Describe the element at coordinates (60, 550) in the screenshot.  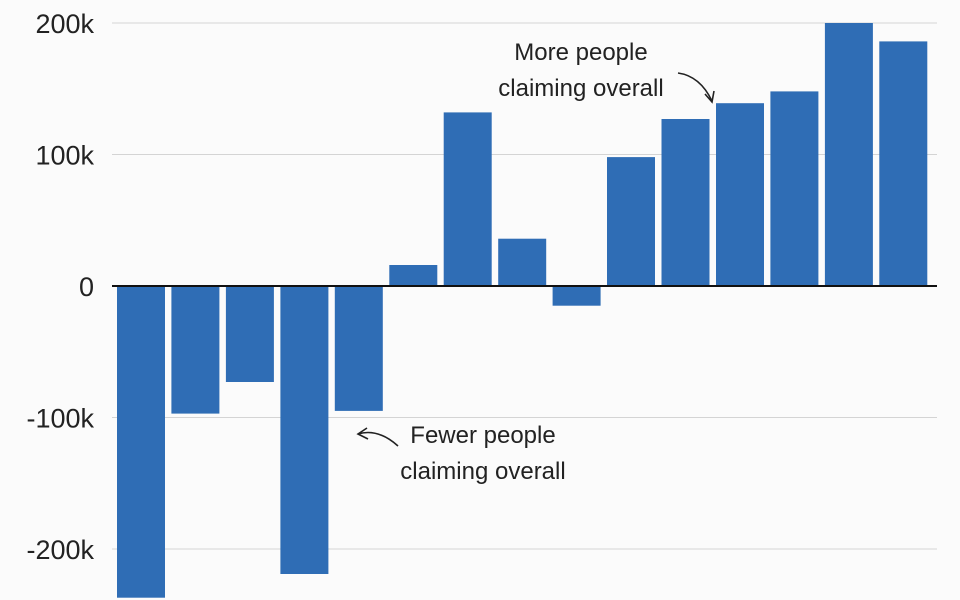
I see `y-tick-label: -200k` at that location.